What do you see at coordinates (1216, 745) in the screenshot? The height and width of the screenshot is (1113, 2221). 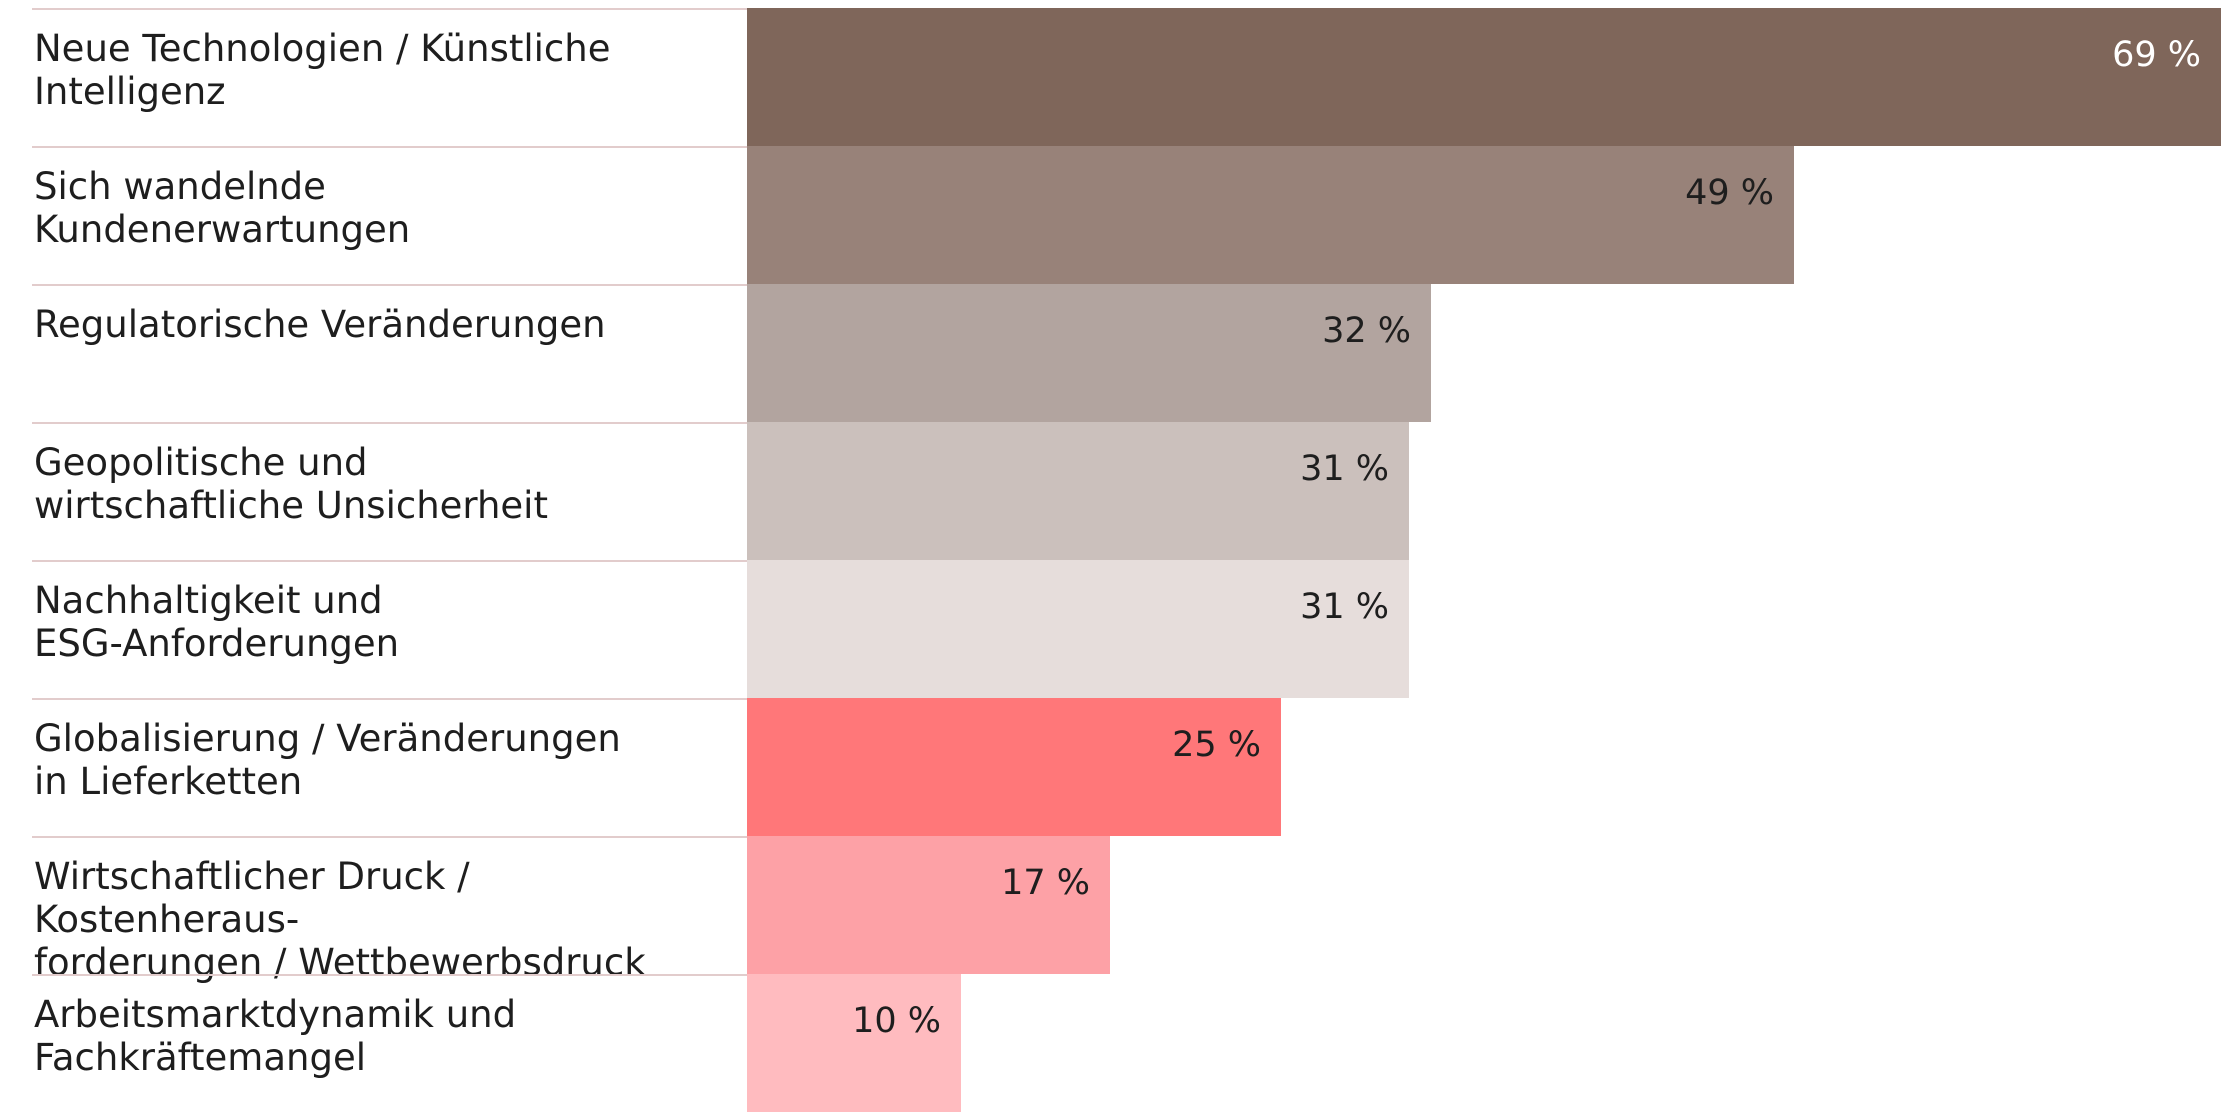 I see `value-label: 25 %` at bounding box center [1216, 745].